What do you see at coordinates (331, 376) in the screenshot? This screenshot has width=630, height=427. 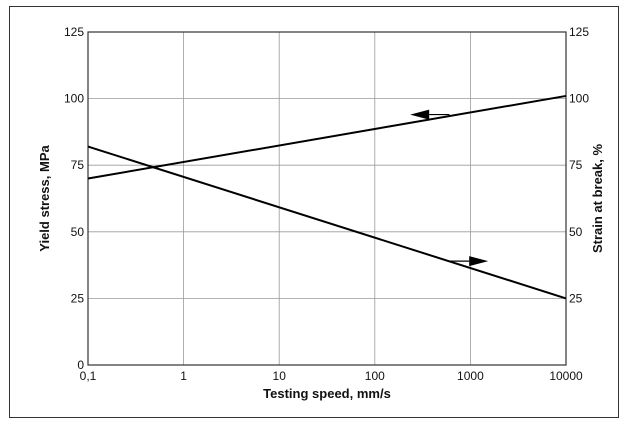 I see `x-tick-labels: 0,1 1 10 100 1000 10000` at bounding box center [331, 376].